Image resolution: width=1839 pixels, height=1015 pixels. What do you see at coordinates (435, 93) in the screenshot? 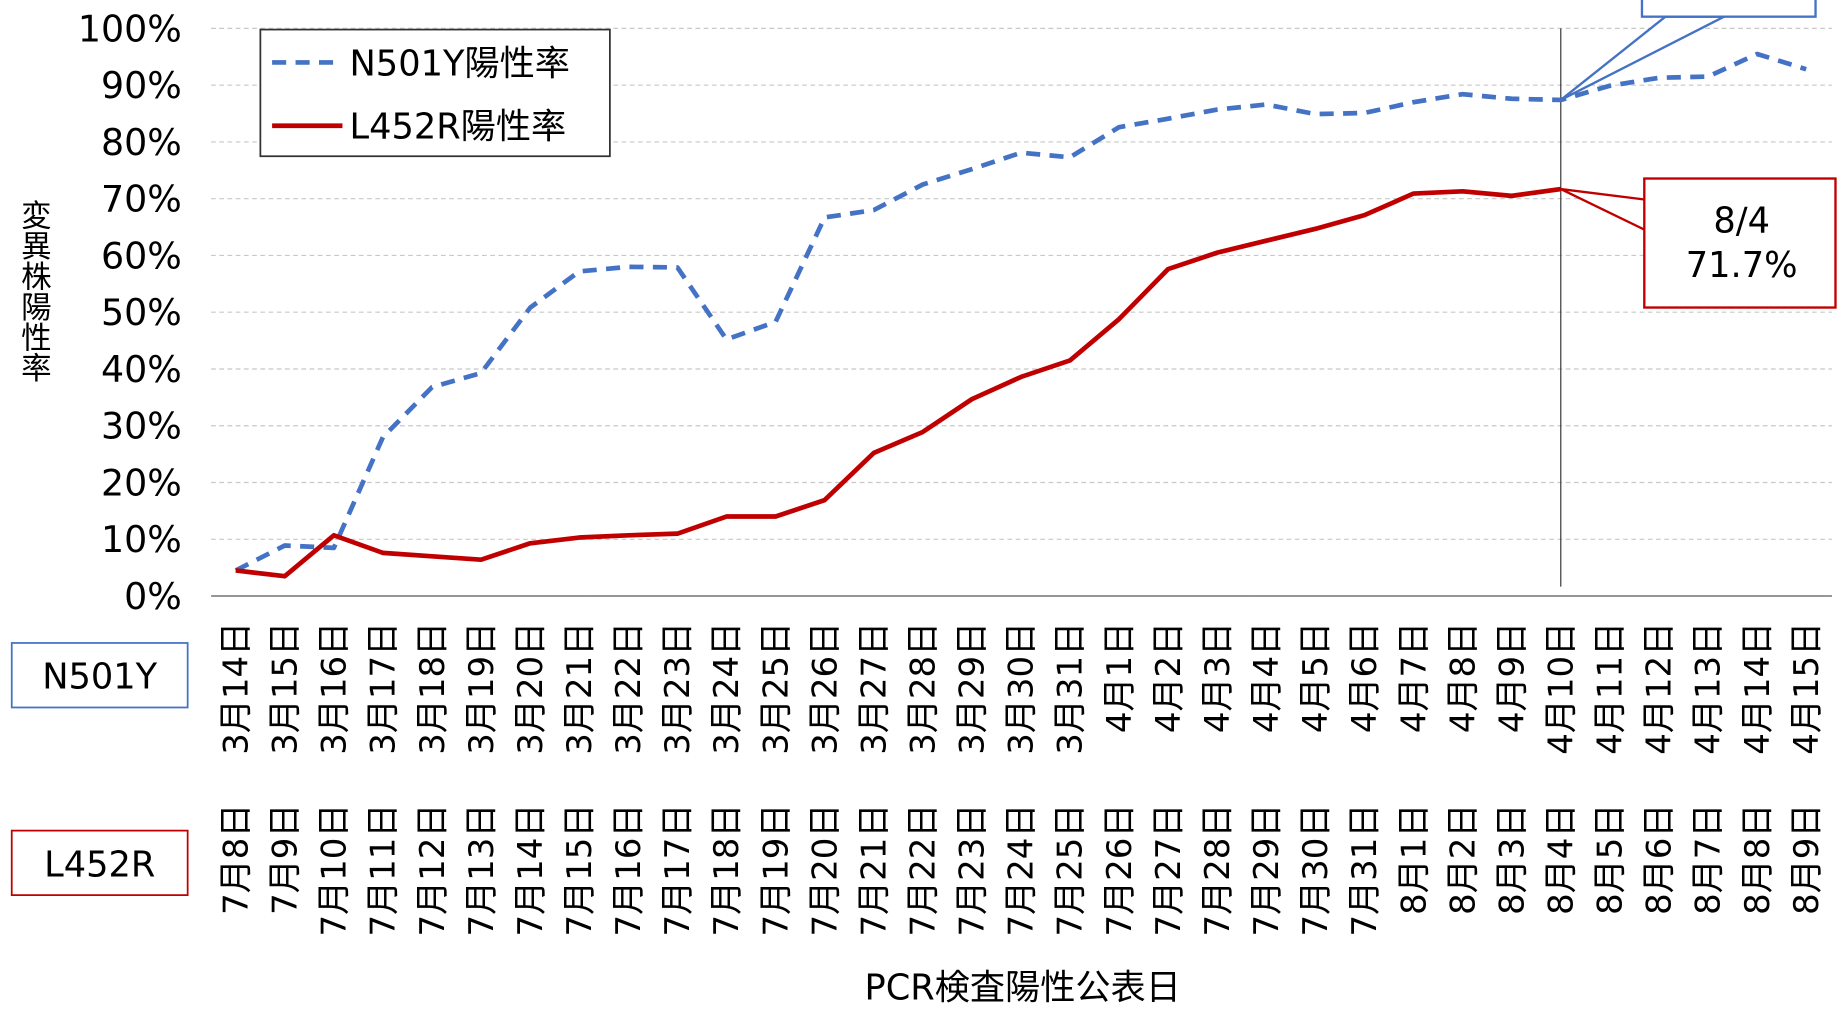
I see `legend-box` at bounding box center [435, 93].